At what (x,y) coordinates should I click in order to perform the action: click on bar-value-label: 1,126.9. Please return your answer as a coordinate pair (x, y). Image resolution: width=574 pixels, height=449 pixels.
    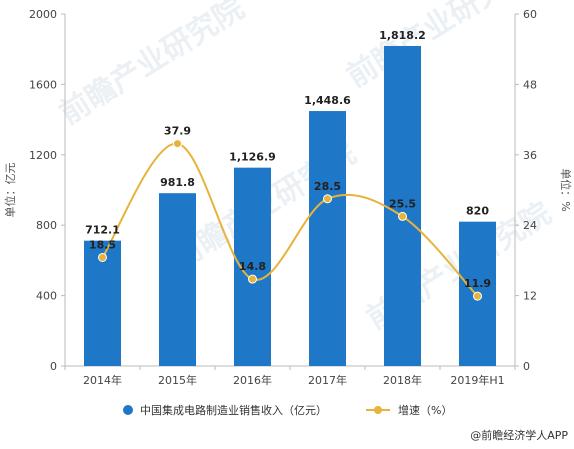
    Looking at the image, I should click on (252, 157).